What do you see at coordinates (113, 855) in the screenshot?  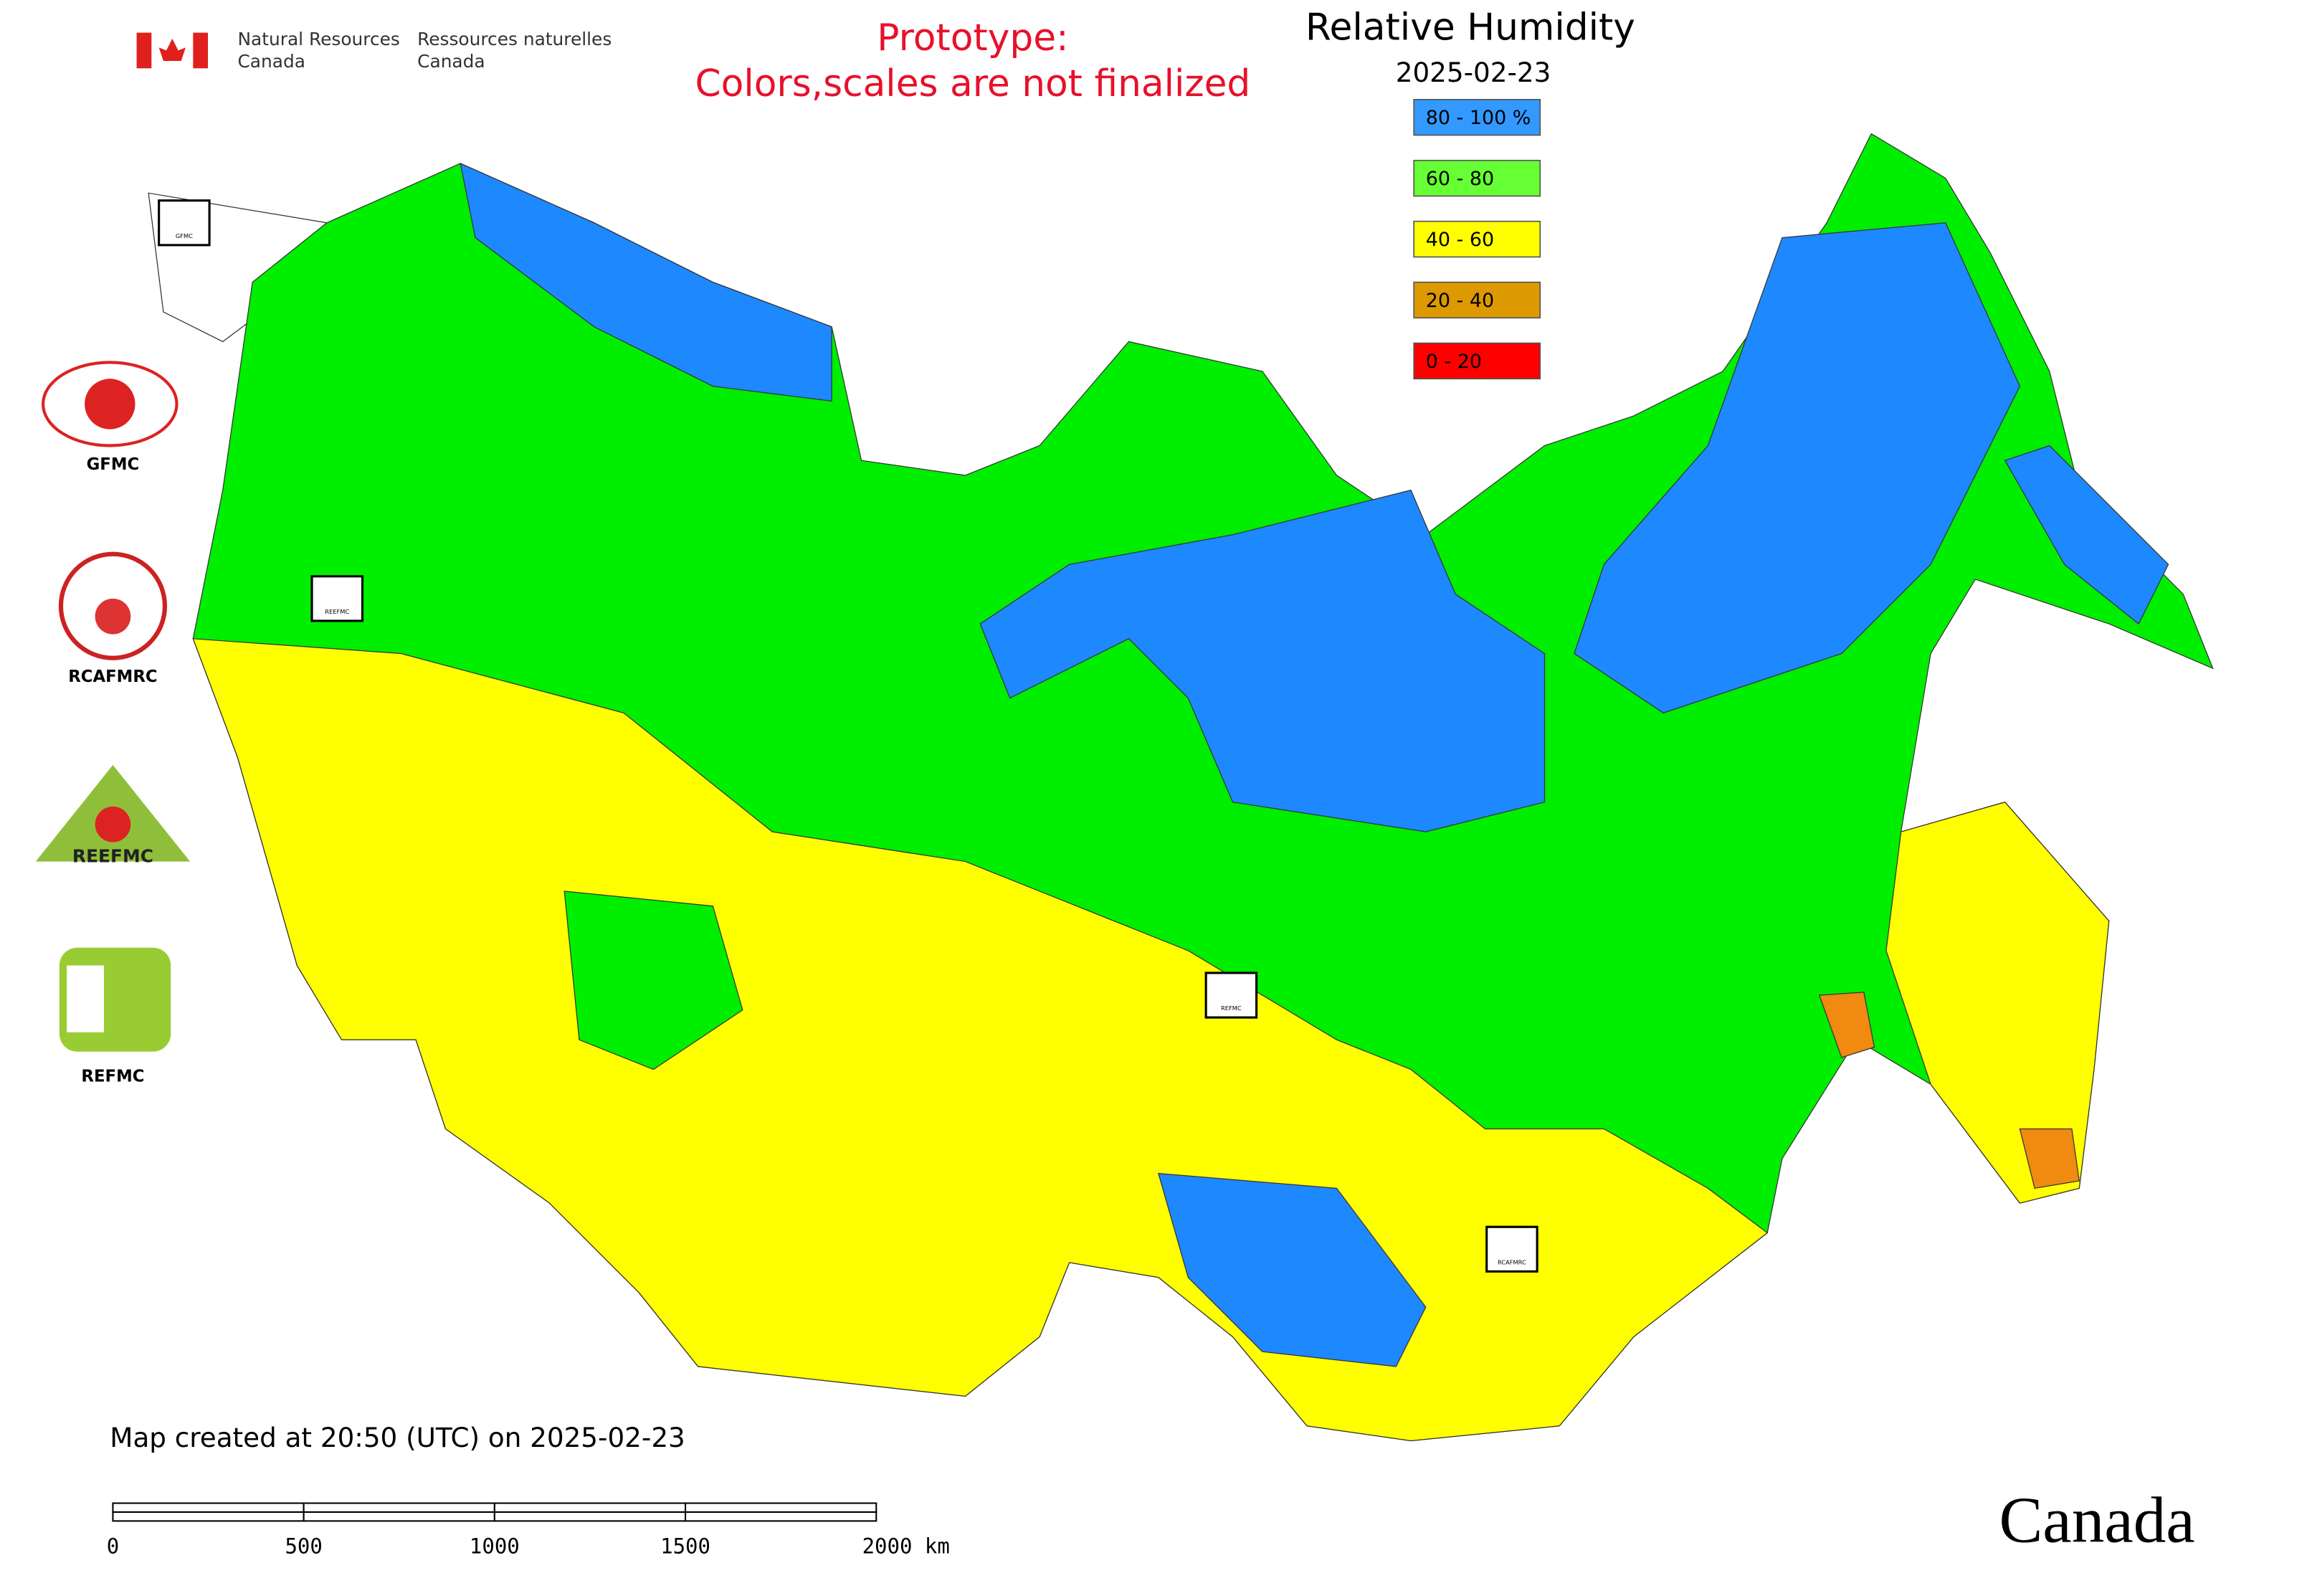 I see `logo-label: REEFMC` at bounding box center [113, 855].